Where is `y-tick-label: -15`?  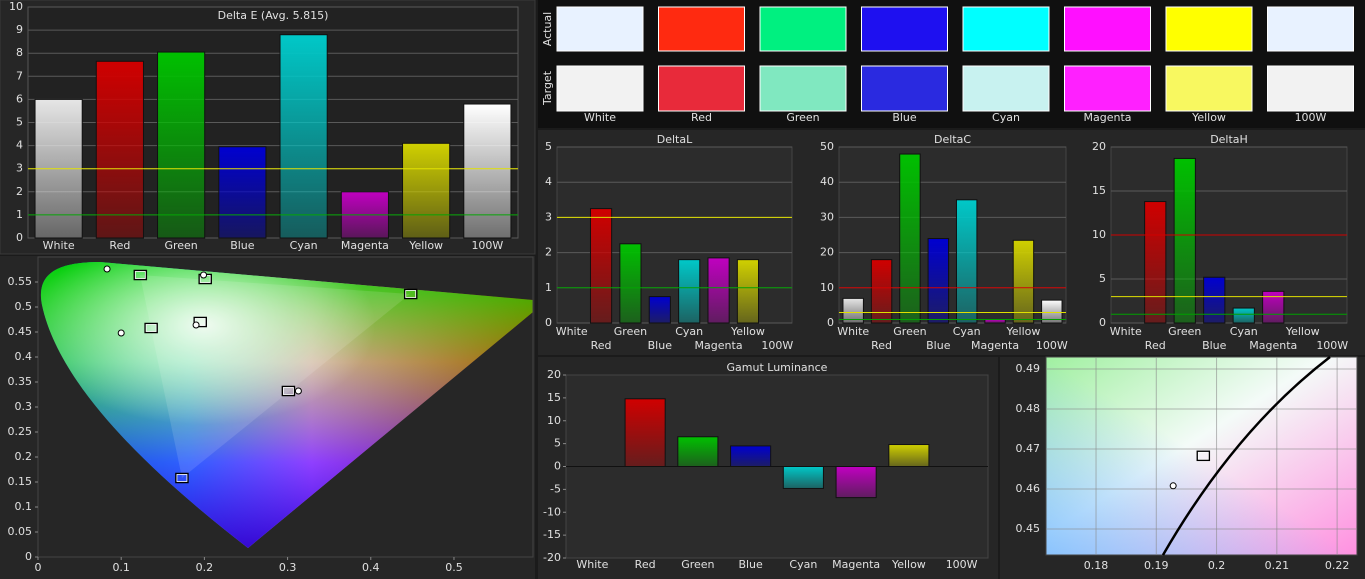 y-tick-label: -15 is located at coordinates (552, 534).